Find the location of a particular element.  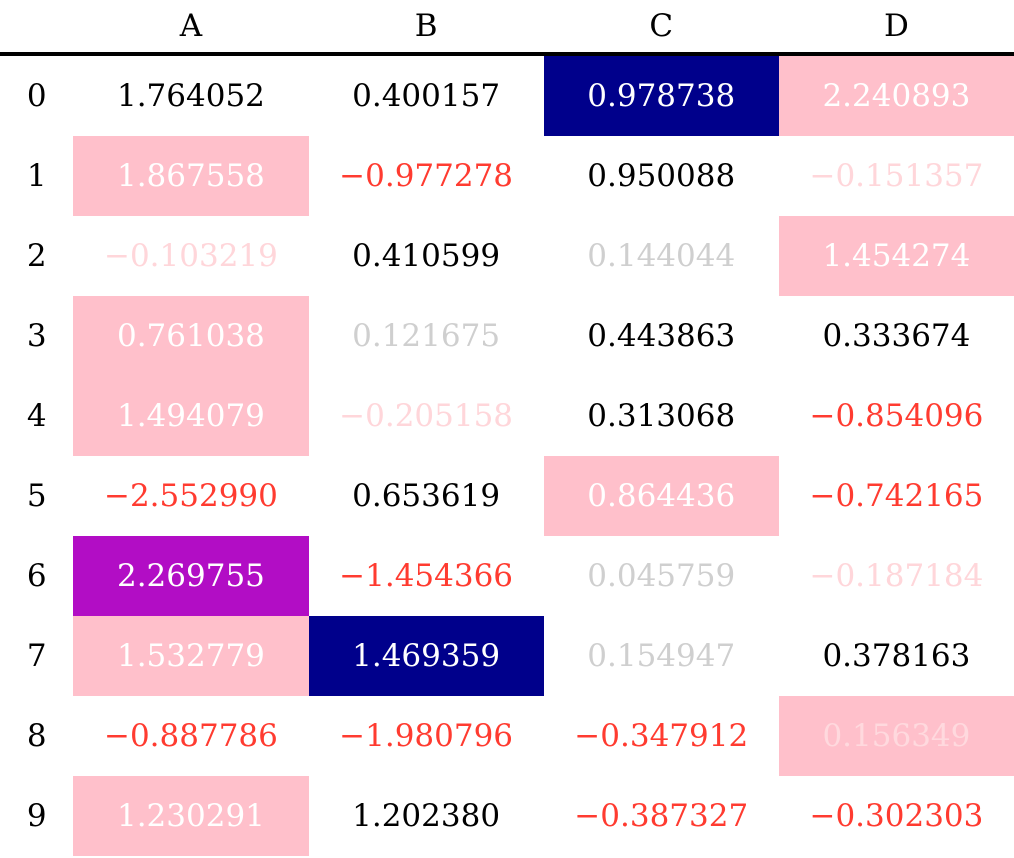

cell-D: −0.187184 is located at coordinates (896, 576).